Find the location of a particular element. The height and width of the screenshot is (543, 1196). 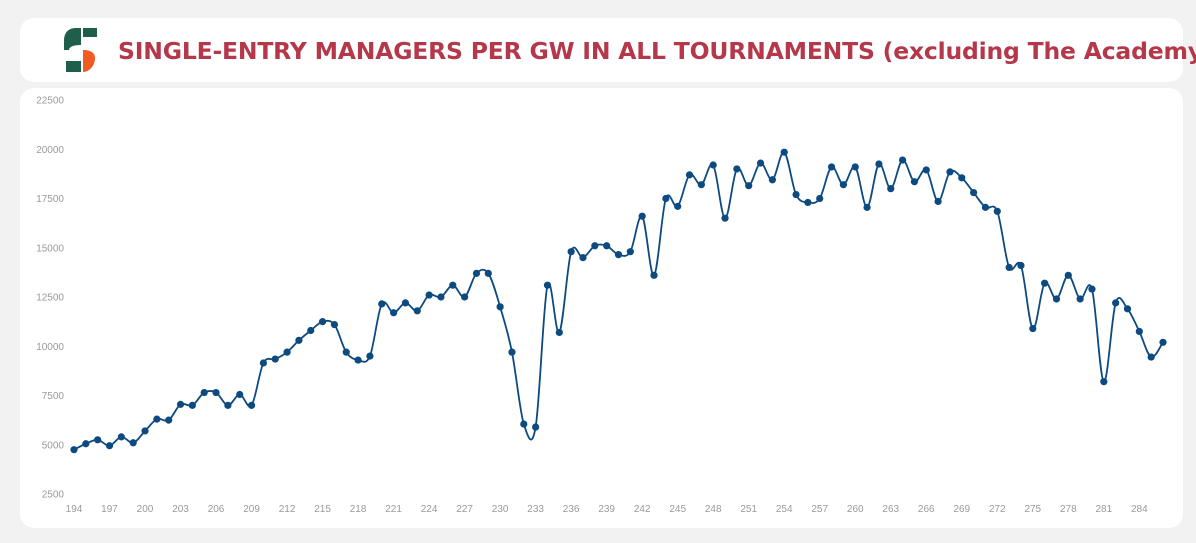

x-tick-label: 239 is located at coordinates (606, 509).